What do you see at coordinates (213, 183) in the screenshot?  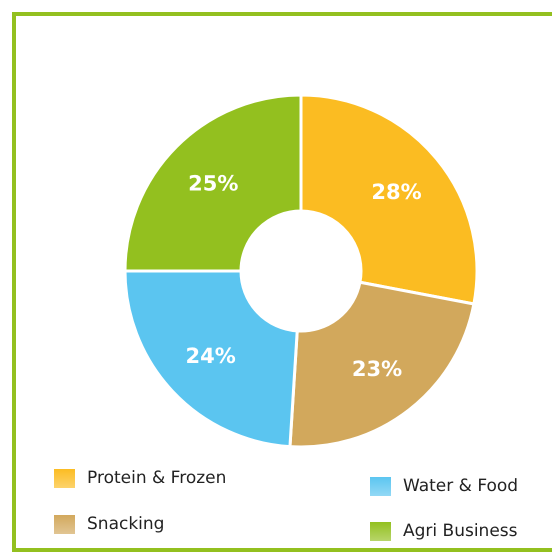 I see `data-label: 25%` at bounding box center [213, 183].